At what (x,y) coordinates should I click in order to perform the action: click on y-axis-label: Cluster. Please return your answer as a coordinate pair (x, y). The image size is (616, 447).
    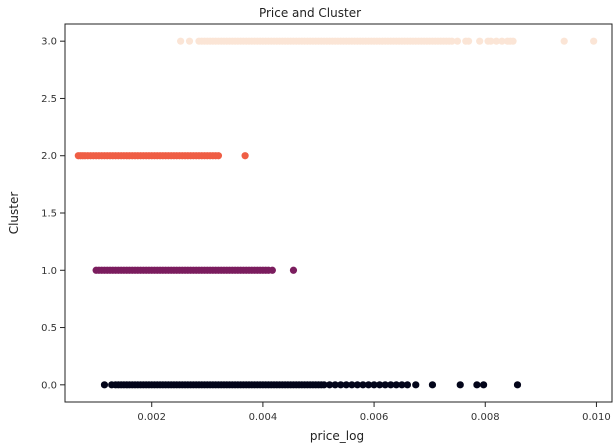
    Looking at the image, I should click on (14, 213).